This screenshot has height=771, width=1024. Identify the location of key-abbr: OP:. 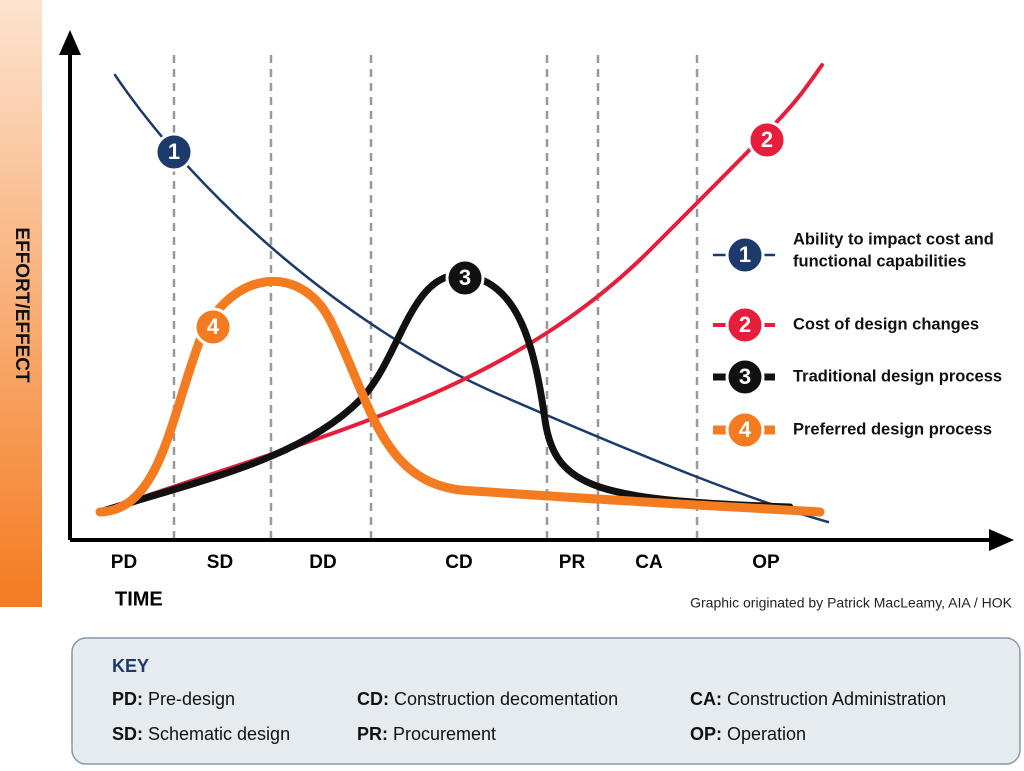
(706, 734).